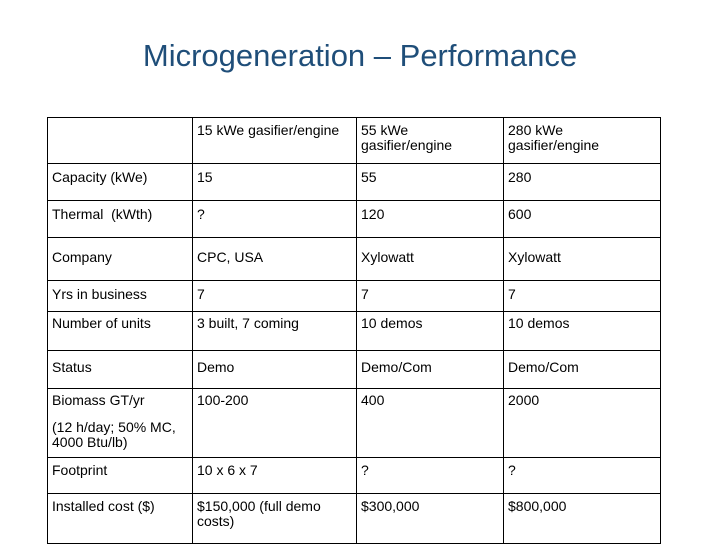 The height and width of the screenshot is (544, 720). Describe the element at coordinates (274, 331) in the screenshot. I see `table-cell: 3 built, 7 coming` at that location.